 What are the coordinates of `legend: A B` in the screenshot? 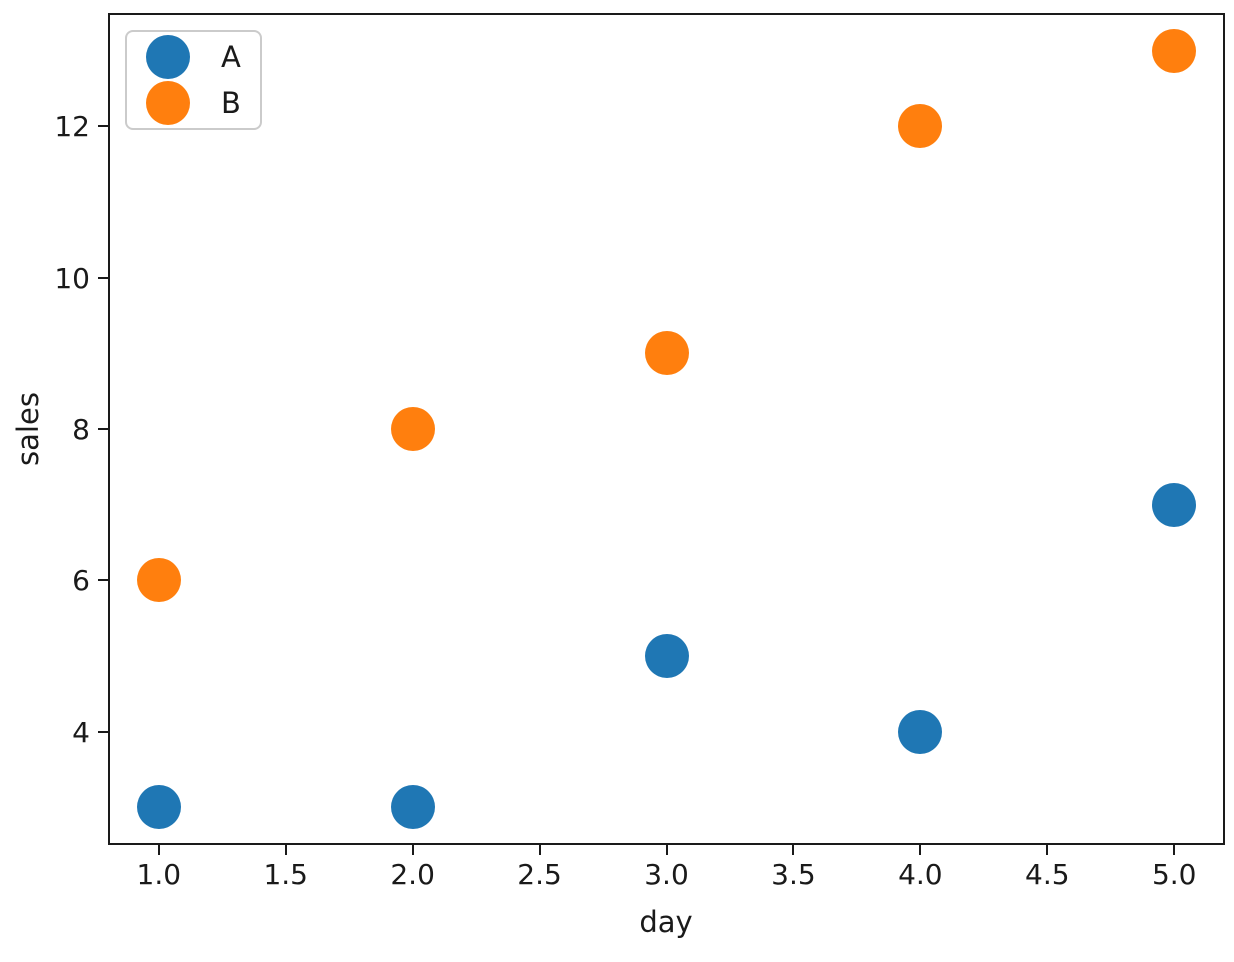 It's located at (193, 80).